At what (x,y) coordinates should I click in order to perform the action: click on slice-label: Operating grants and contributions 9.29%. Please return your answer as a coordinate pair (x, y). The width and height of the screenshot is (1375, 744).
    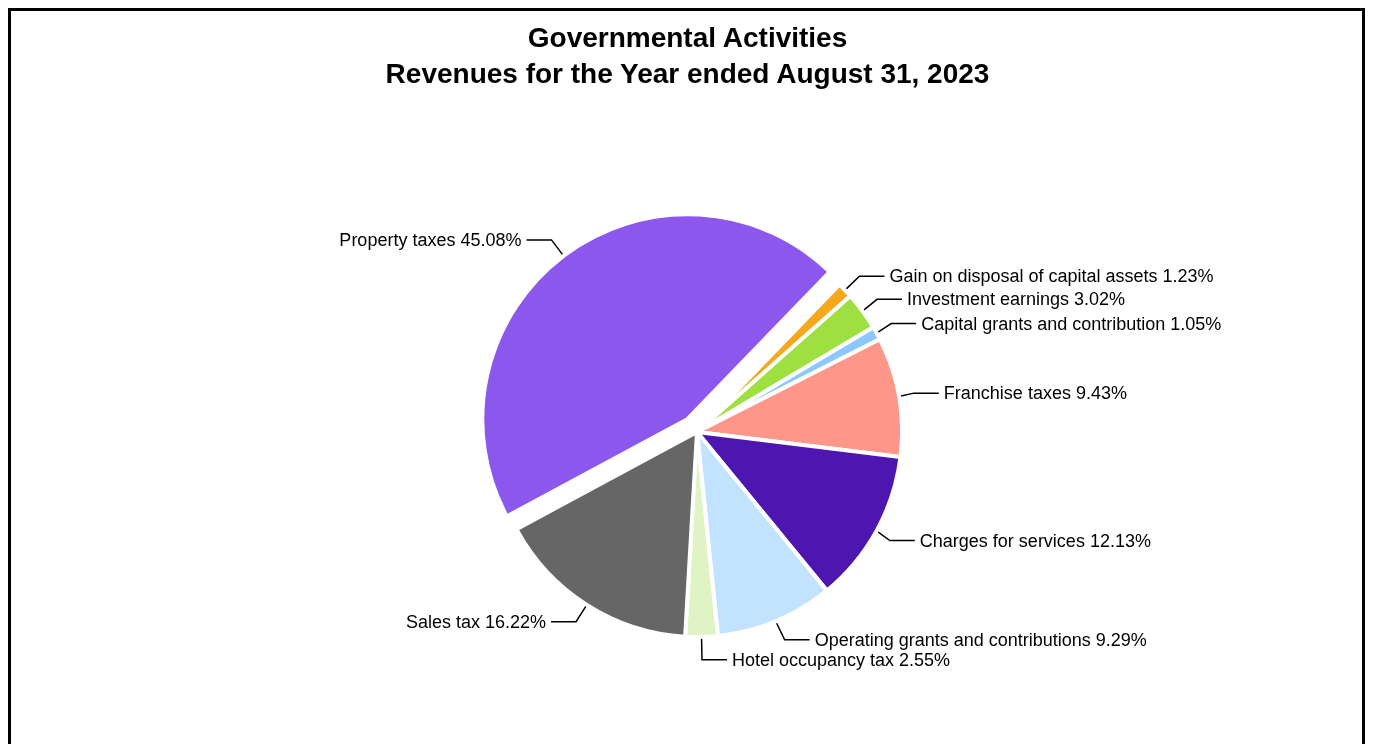
    Looking at the image, I should click on (980, 639).